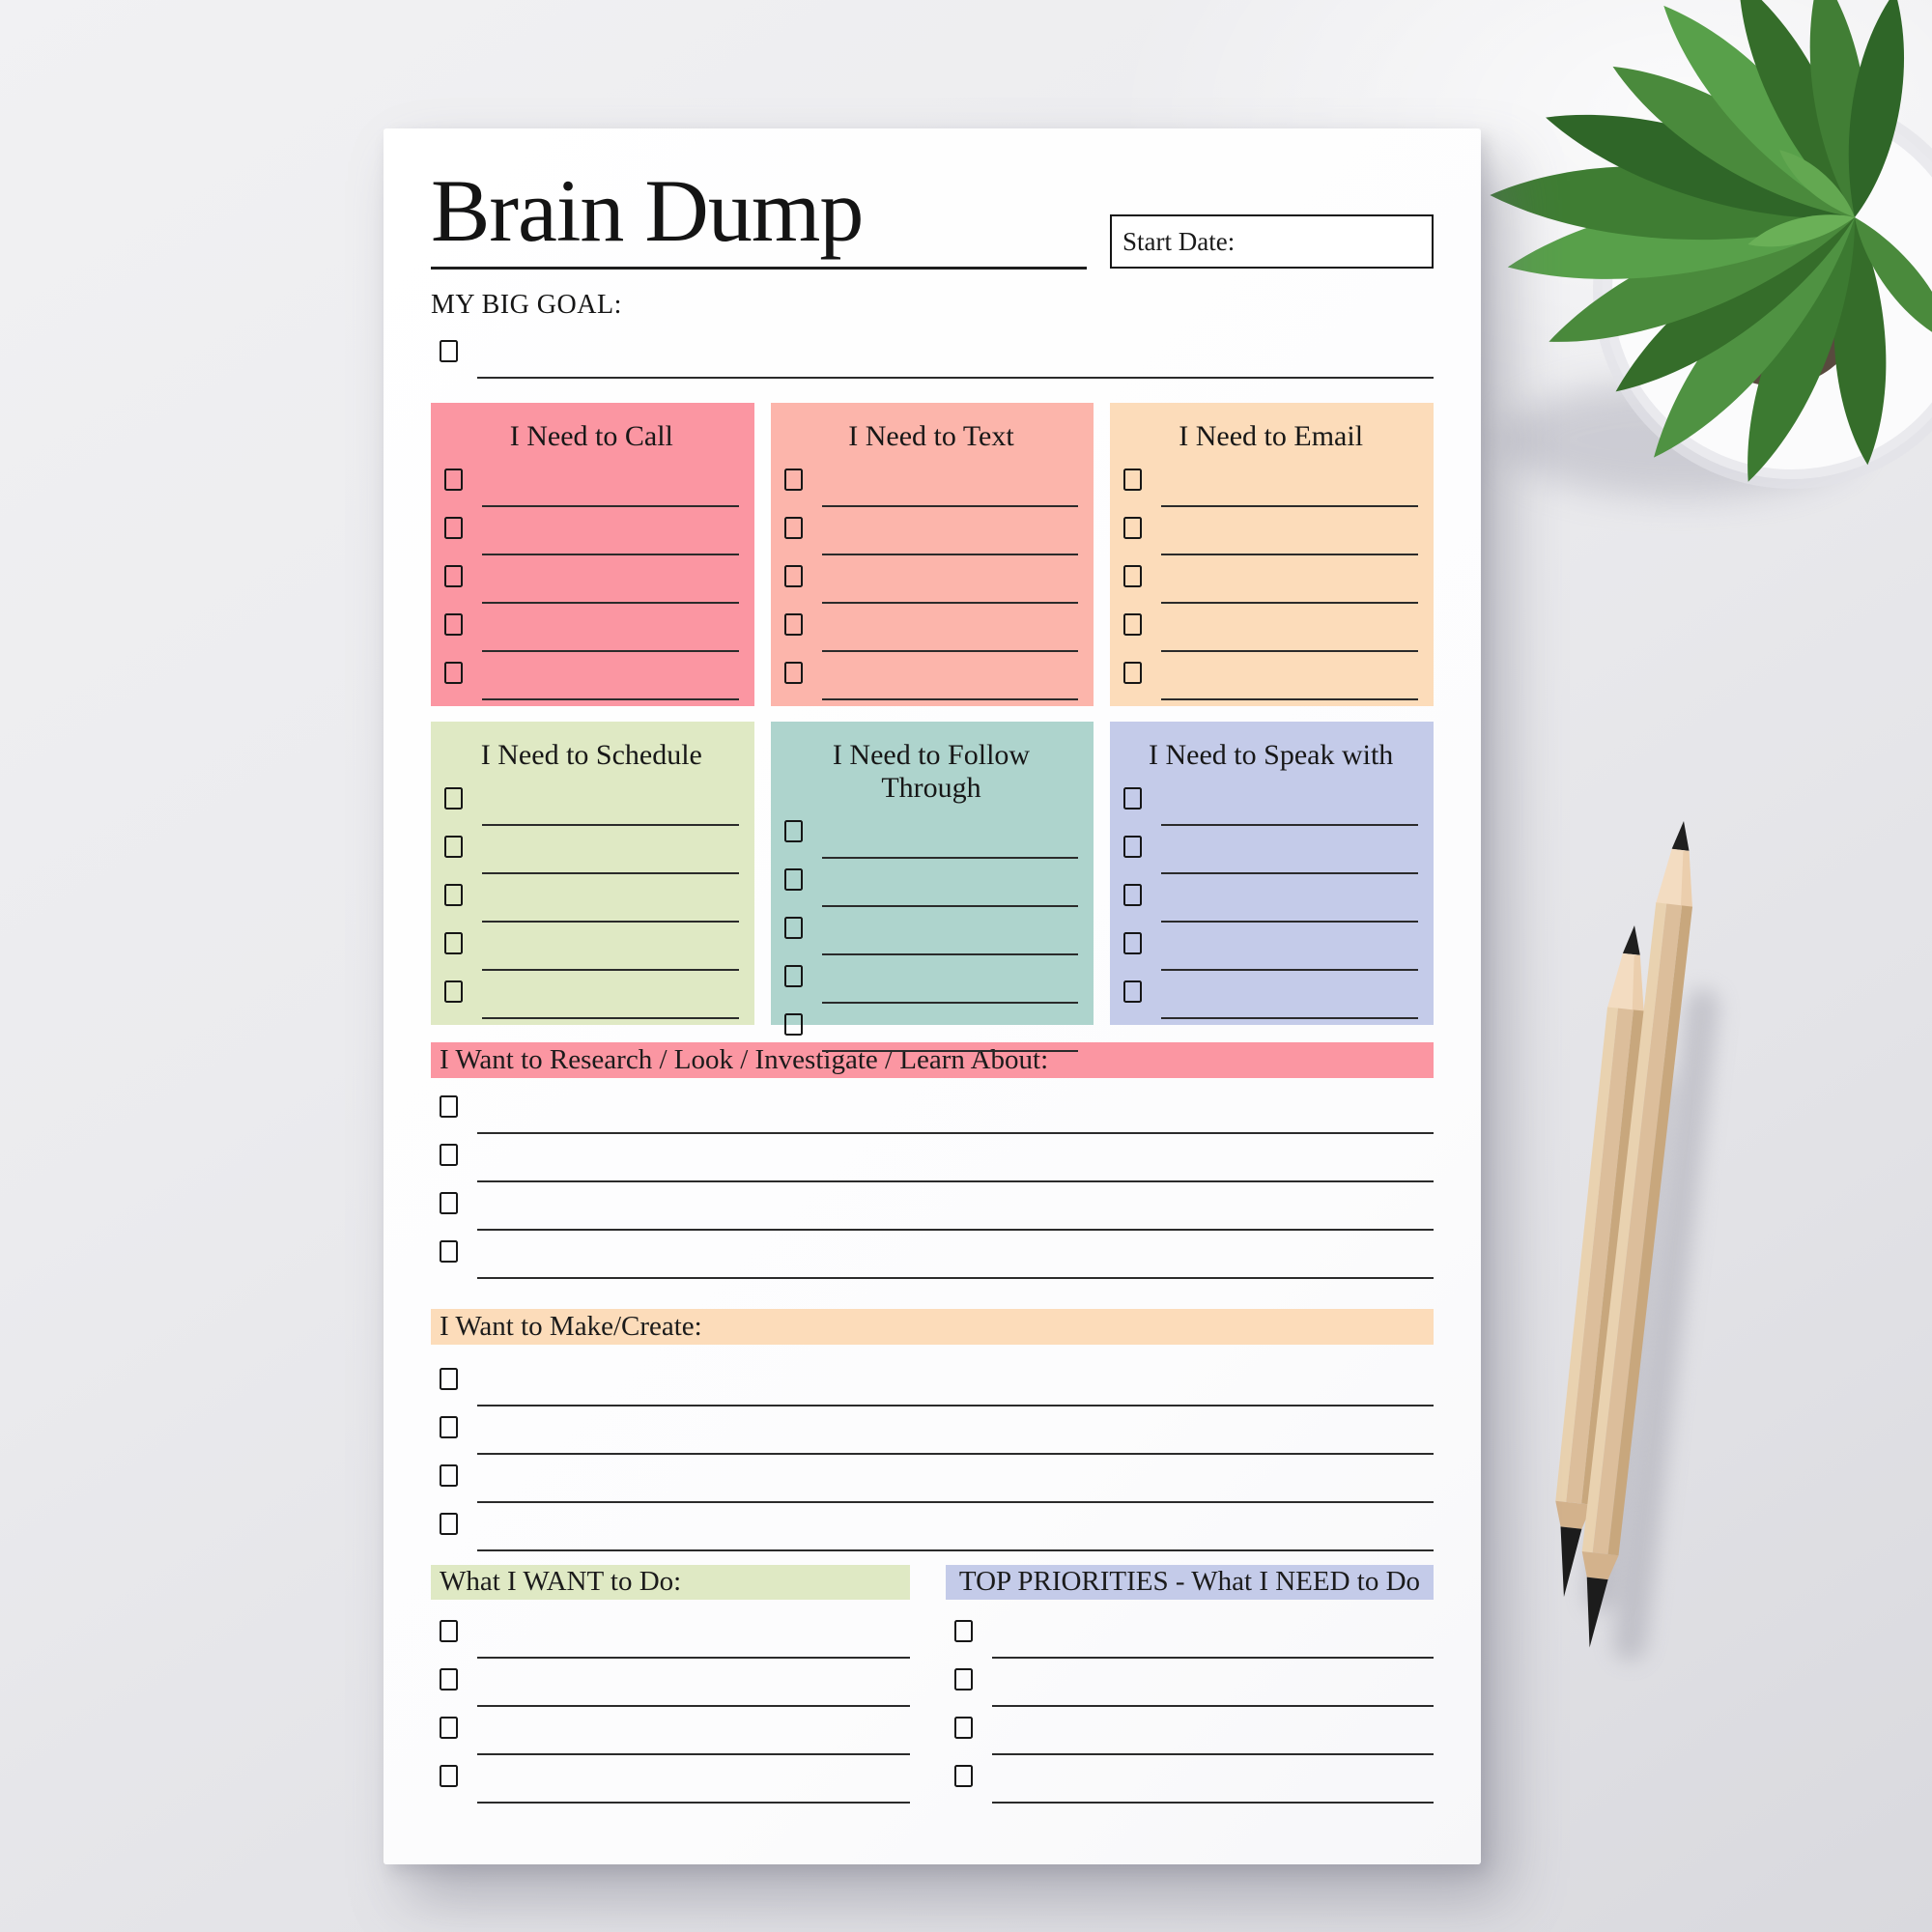 The height and width of the screenshot is (1932, 1932). I want to click on rows, so click(1270, 579).